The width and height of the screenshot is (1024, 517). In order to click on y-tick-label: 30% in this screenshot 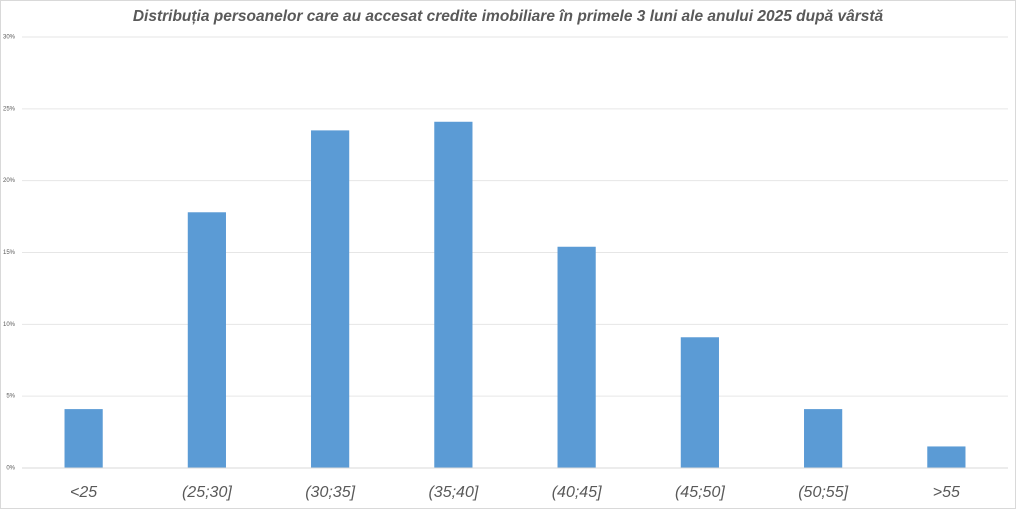, I will do `click(9, 38)`.